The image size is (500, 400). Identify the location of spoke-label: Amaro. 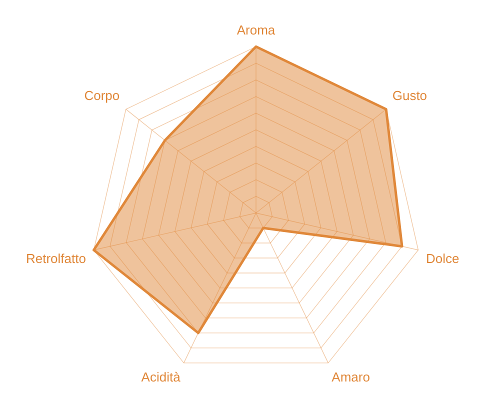
(351, 377).